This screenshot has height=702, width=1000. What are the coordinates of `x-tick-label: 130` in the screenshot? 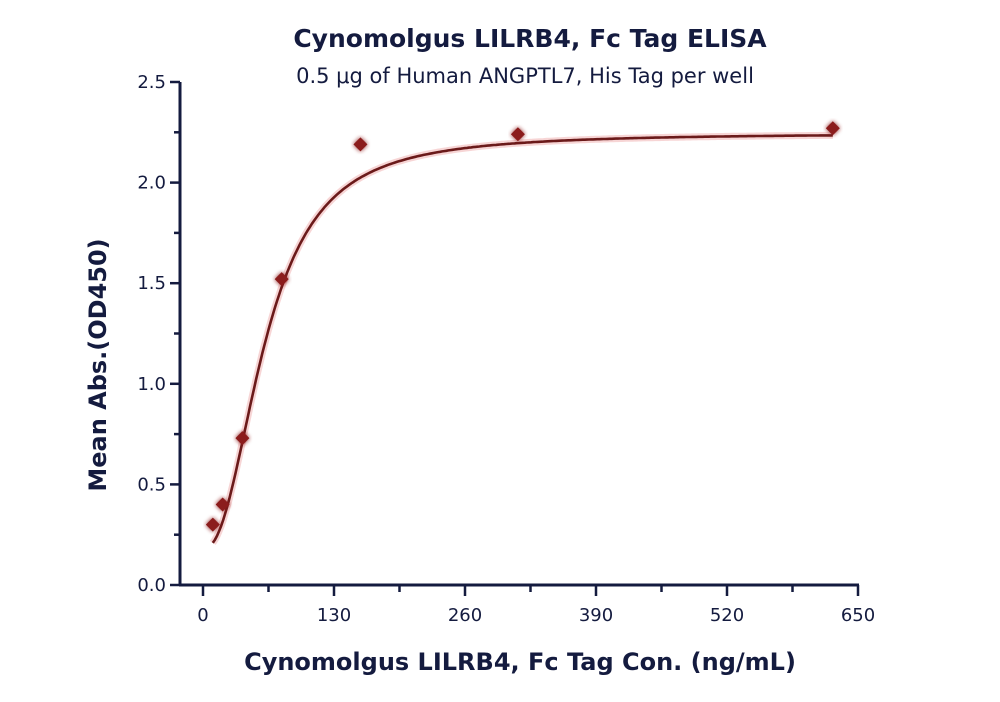 It's located at (334, 615).